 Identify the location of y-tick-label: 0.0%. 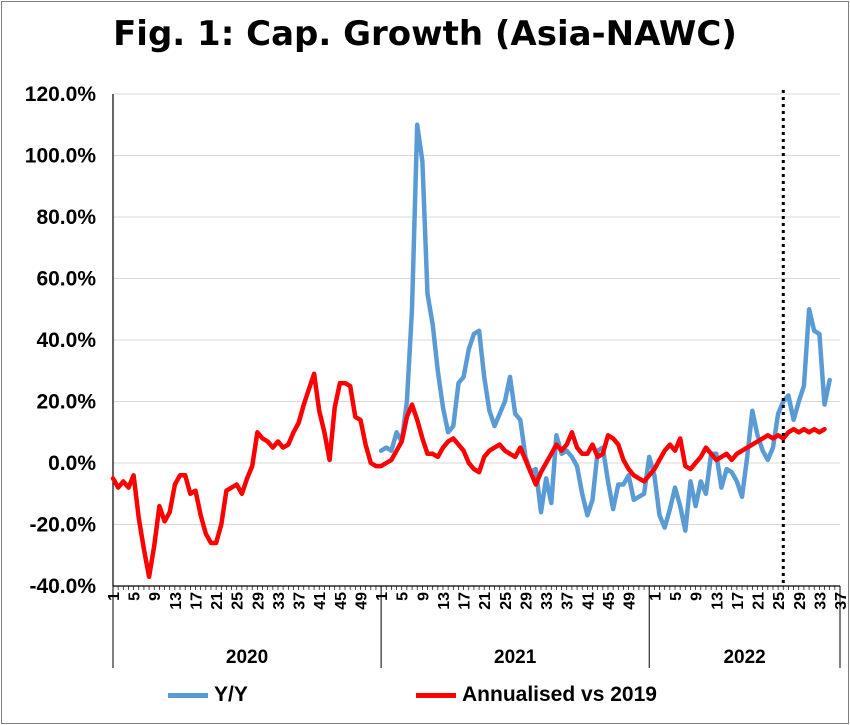
(72, 463).